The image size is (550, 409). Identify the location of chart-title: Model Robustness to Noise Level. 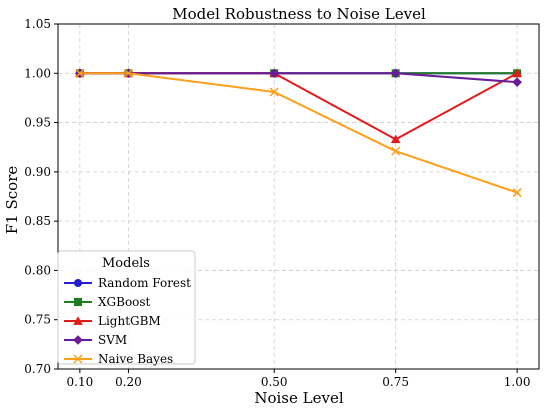
(299, 14).